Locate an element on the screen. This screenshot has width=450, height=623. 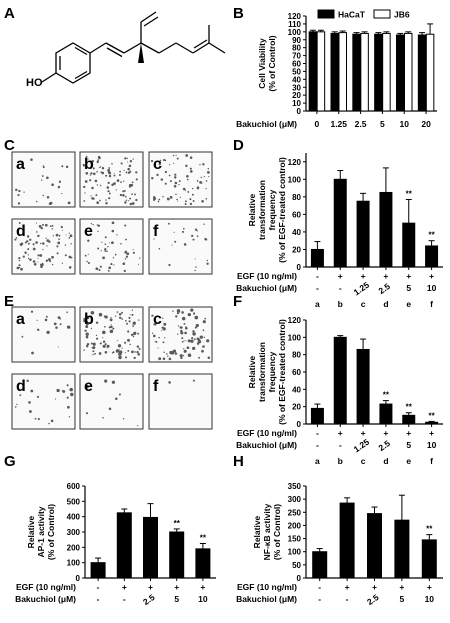
significance-mark: ** is located at coordinates (409, 193).